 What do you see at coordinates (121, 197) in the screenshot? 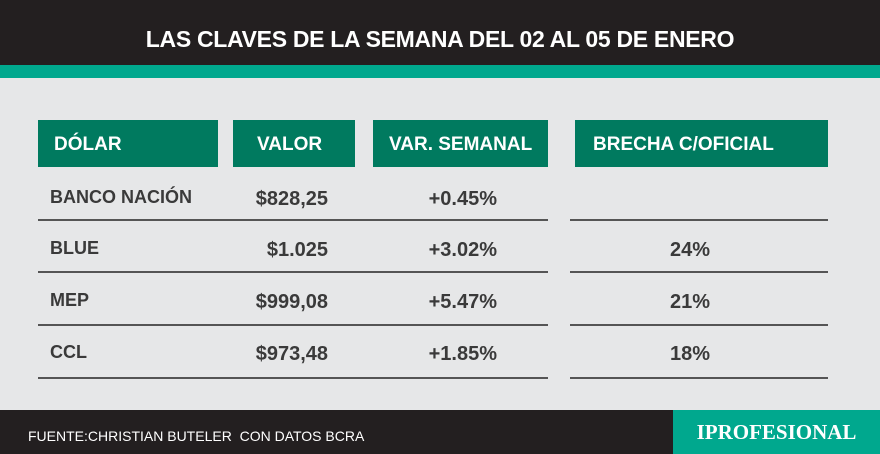
I see `row-label: BANCO NACIÓN` at bounding box center [121, 197].